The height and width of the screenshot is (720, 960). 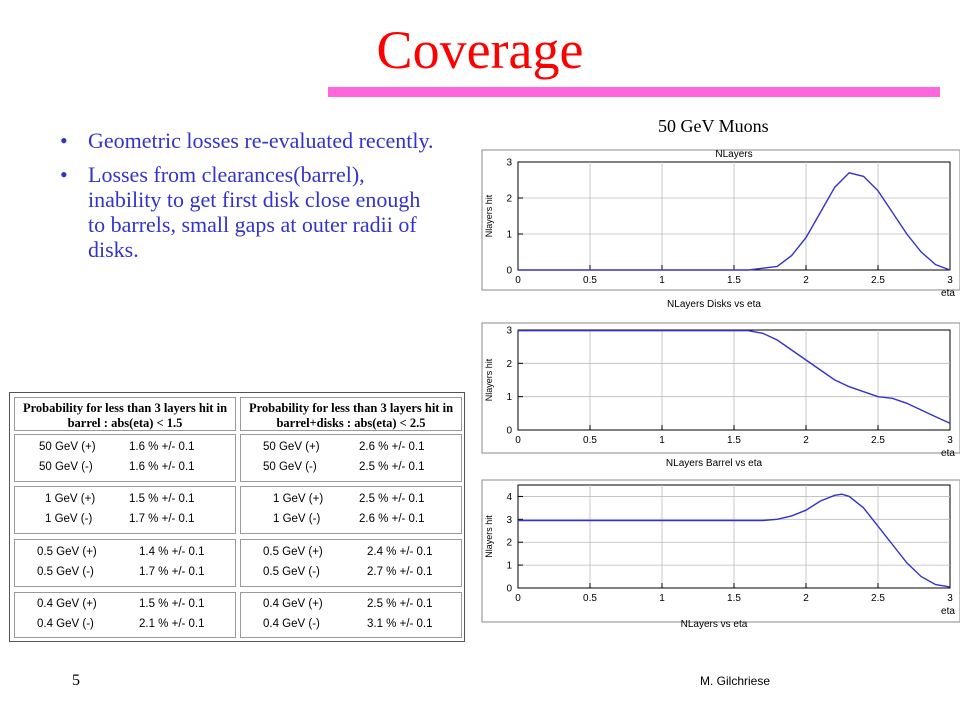 What do you see at coordinates (733, 154) in the screenshot?
I see `plot-title: NLayers` at bounding box center [733, 154].